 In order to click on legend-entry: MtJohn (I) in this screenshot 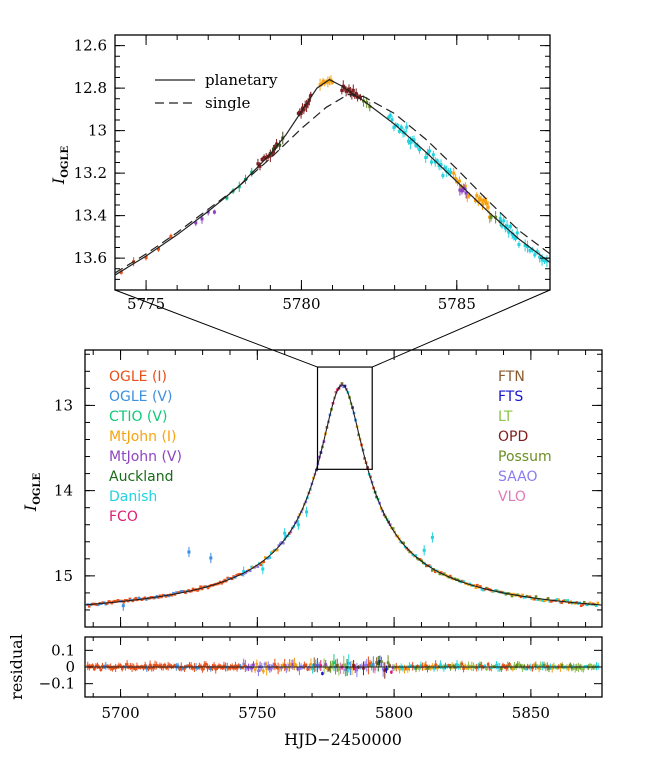, I will do `click(143, 437)`.